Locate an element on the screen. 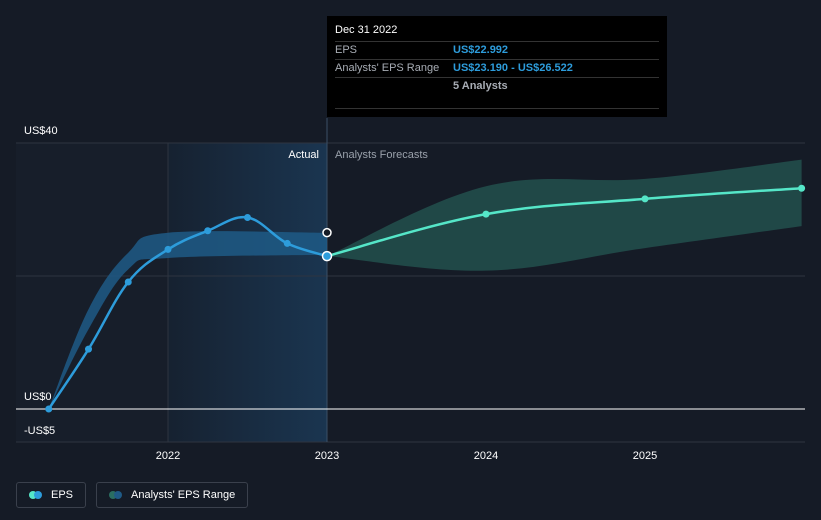  x-tick-label-2024: 2024 is located at coordinates (486, 456).